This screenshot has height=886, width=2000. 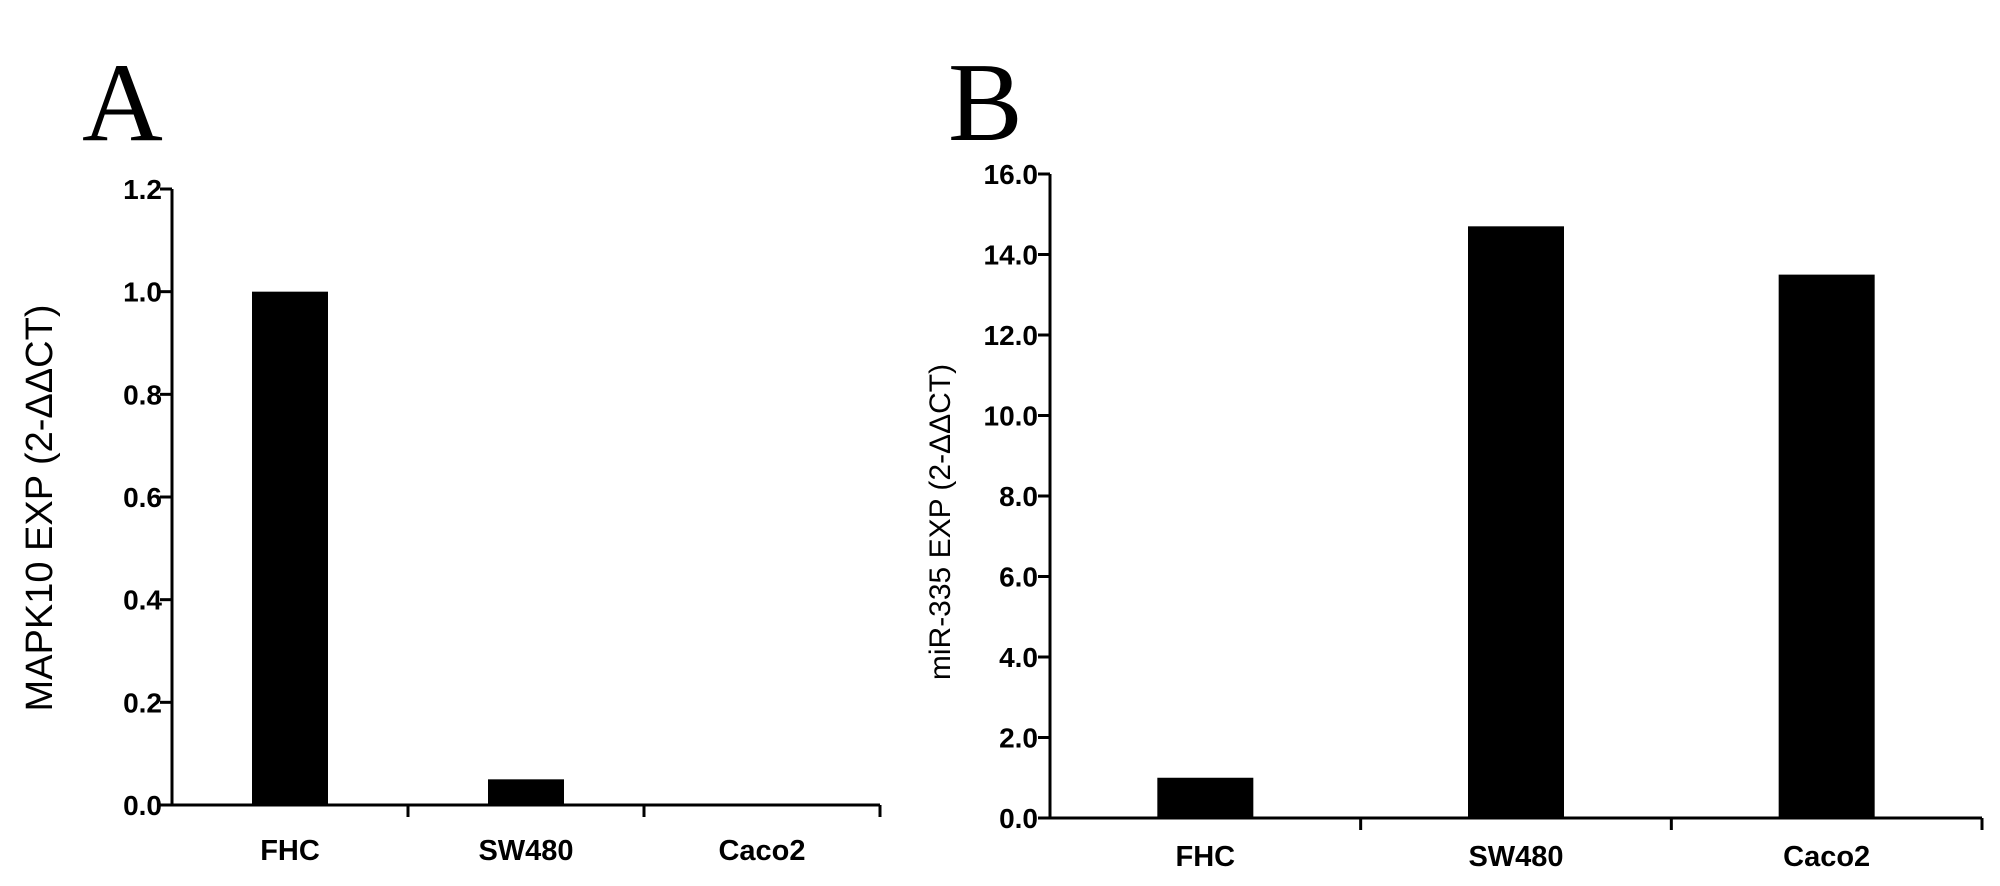 I want to click on y-tick-label: 14.0, so click(x=1011, y=255).